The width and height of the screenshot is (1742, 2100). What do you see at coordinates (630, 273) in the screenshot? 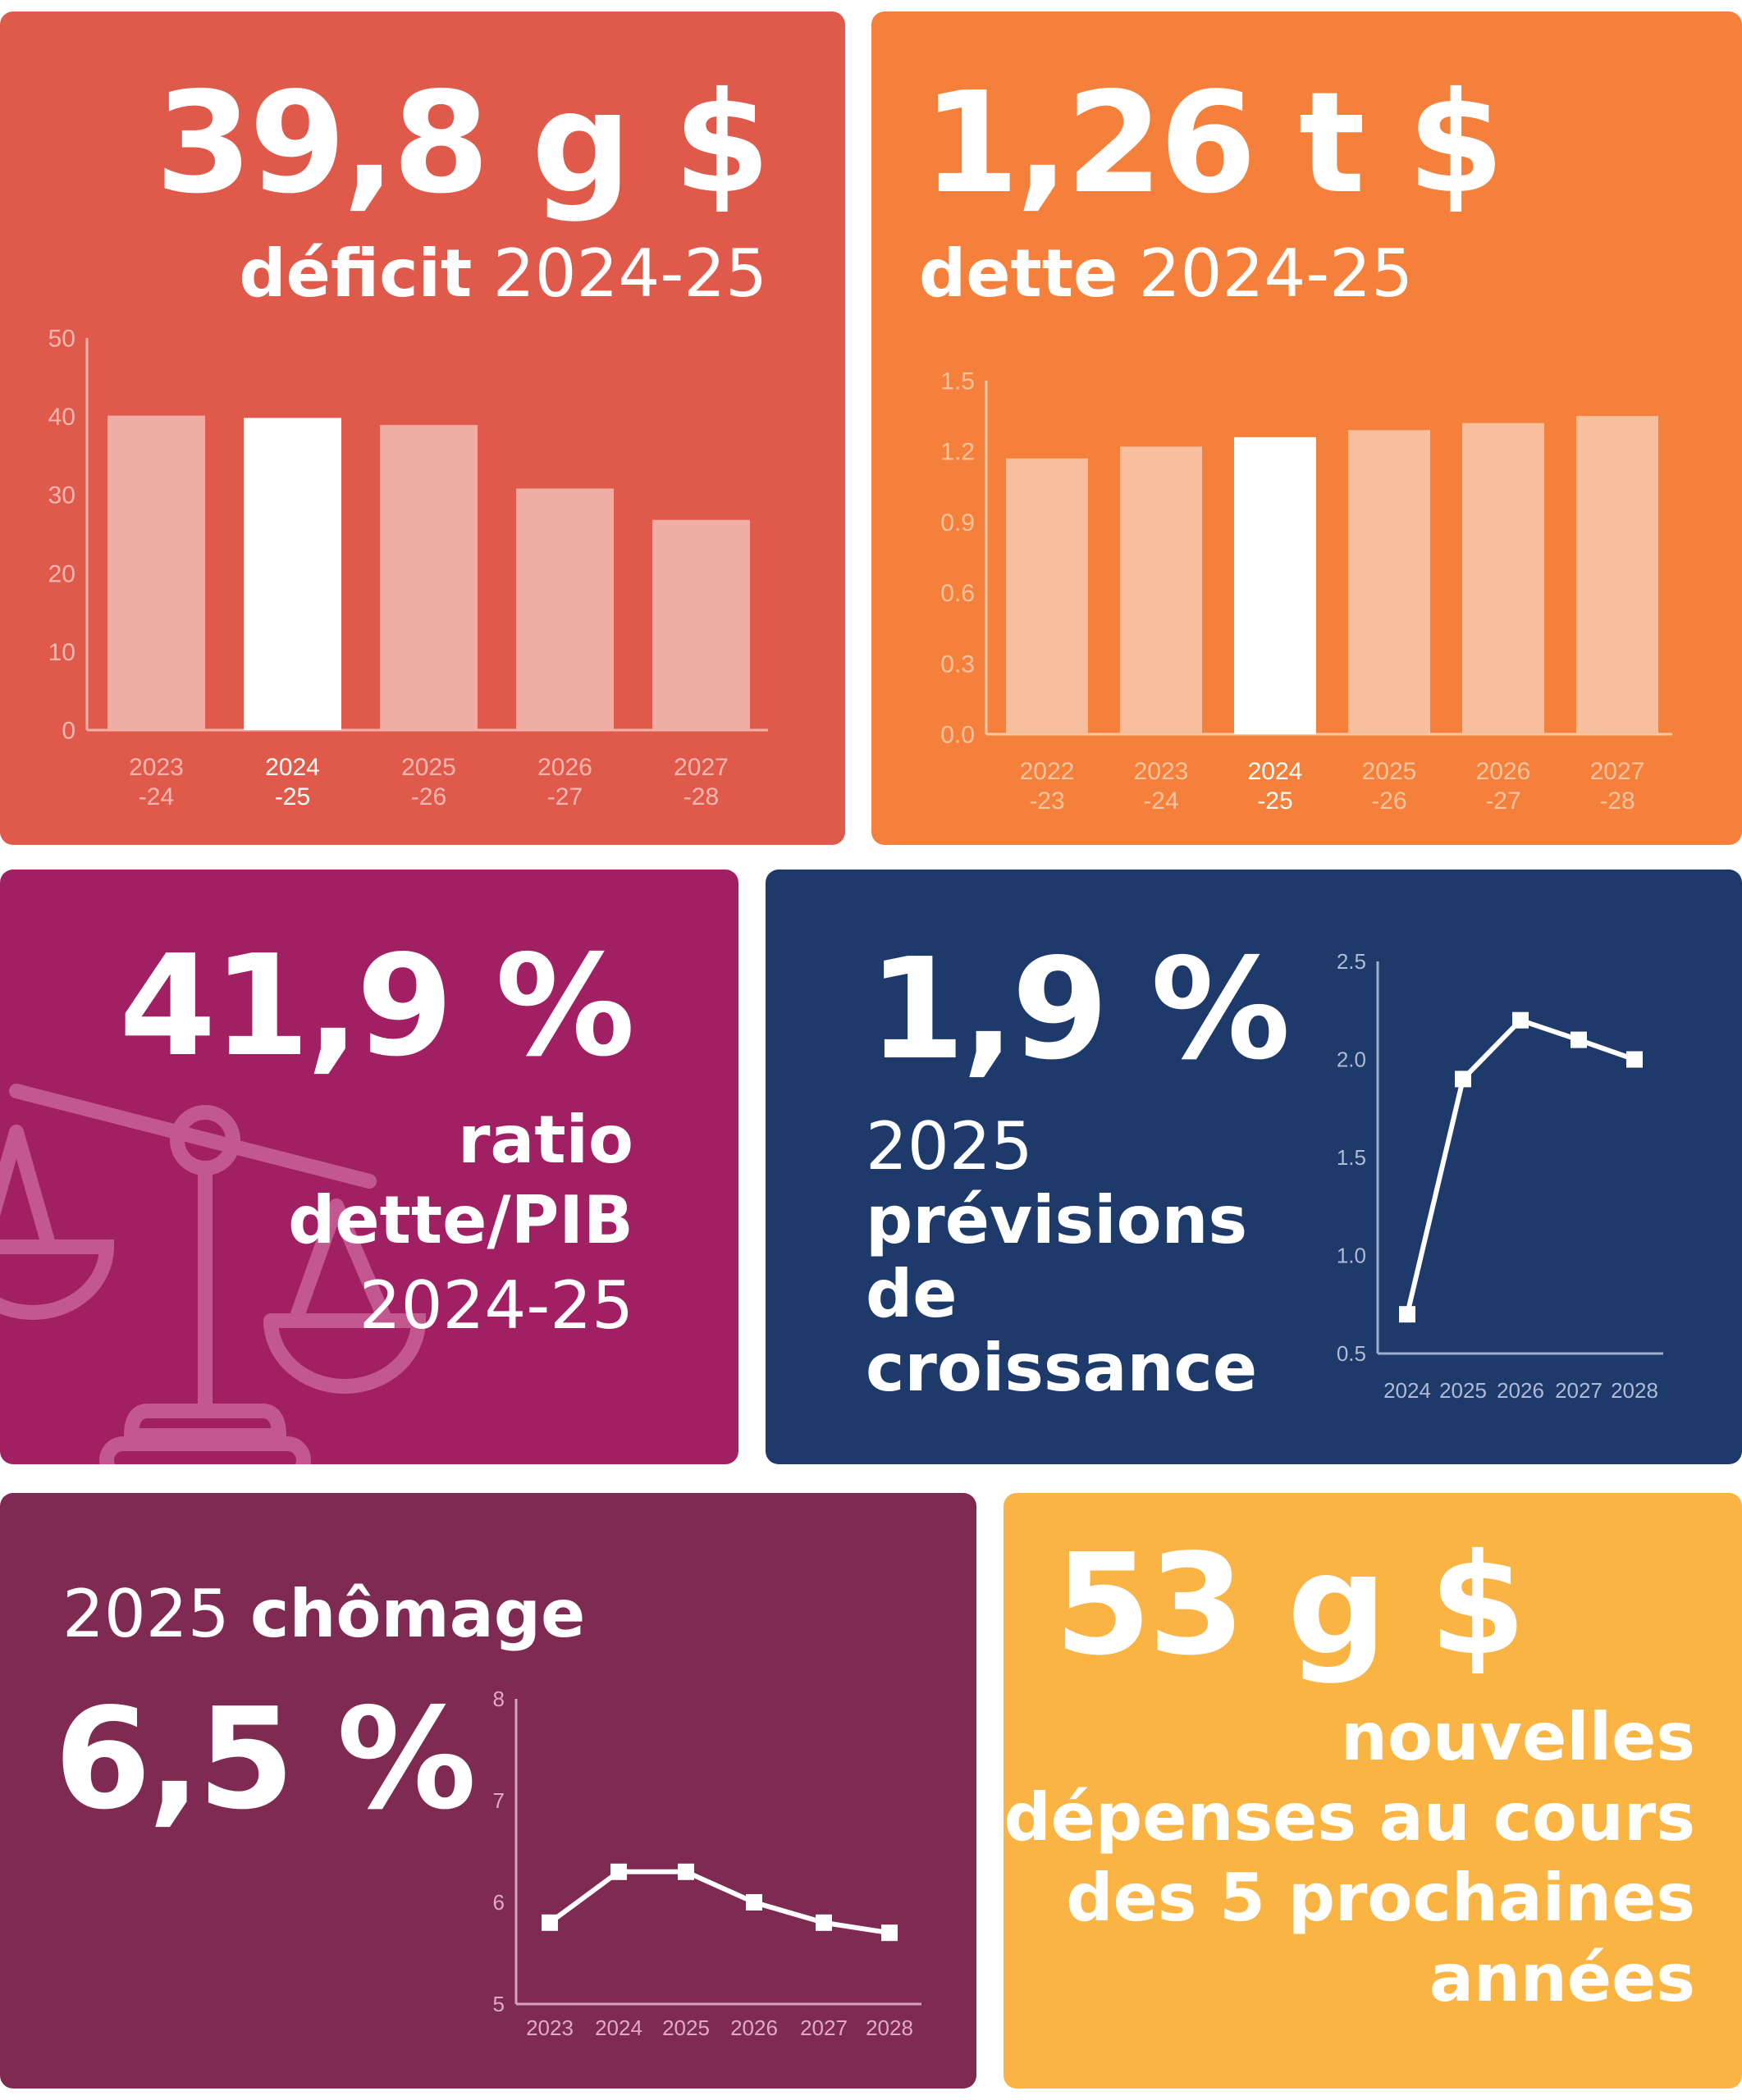
I see `deficit-label-period: 2024-25` at bounding box center [630, 273].